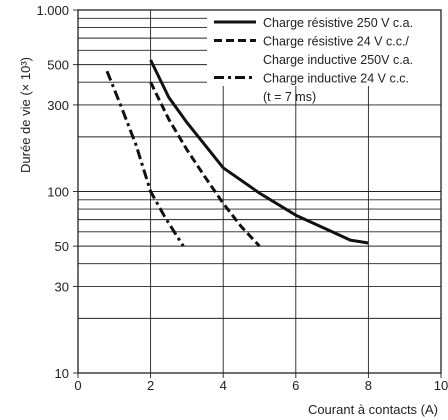 The image size is (448, 420). What do you see at coordinates (289, 97) in the screenshot?
I see `legend-label: (t = 7 ms)` at bounding box center [289, 97].